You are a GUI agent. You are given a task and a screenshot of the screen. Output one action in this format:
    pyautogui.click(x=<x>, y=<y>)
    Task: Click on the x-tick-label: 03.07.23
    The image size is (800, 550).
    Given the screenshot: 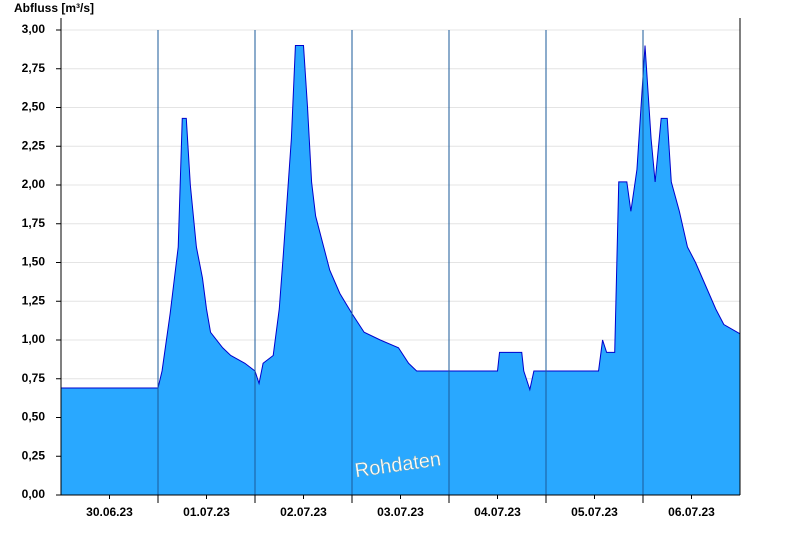 What is the action you would take?
    pyautogui.click(x=400, y=512)
    